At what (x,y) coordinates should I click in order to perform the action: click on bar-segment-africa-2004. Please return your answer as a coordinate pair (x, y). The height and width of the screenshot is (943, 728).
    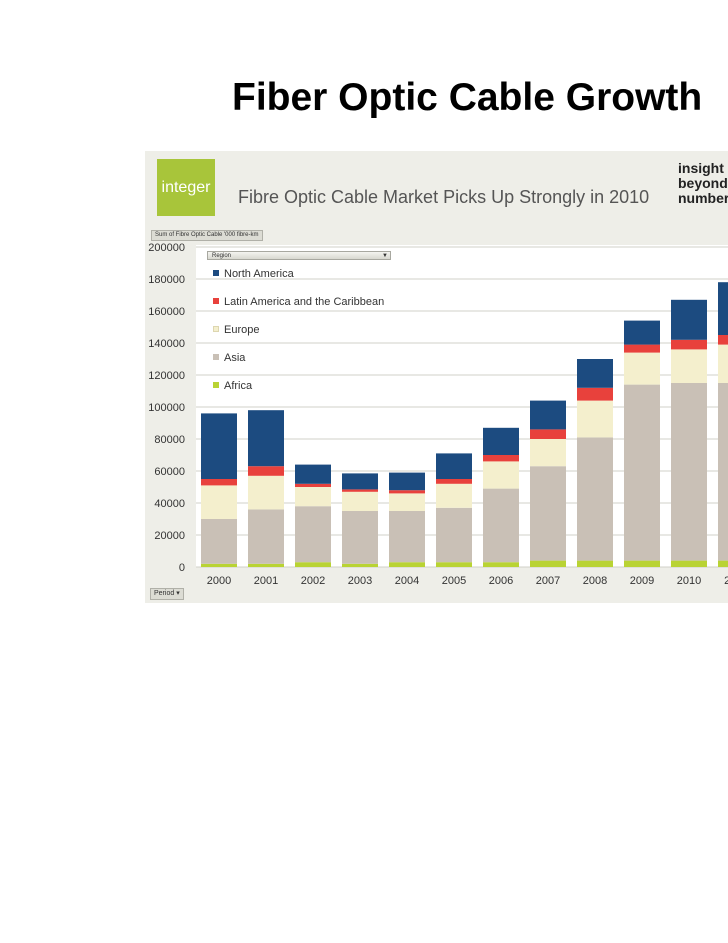
    Looking at the image, I should click on (407, 564).